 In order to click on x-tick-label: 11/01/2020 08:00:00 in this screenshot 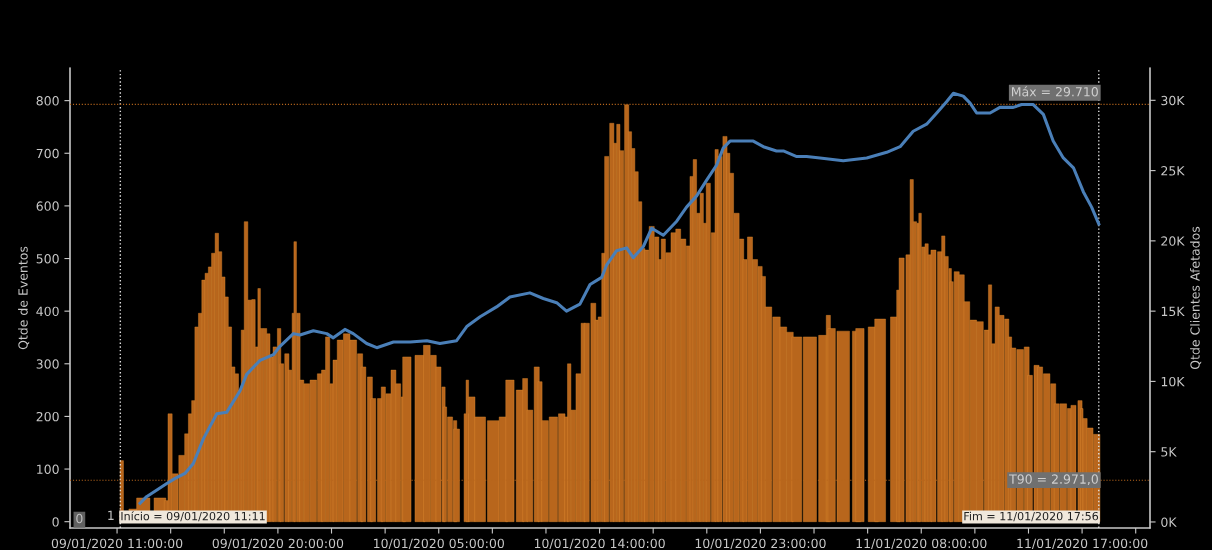, I will do `click(921, 544)`.